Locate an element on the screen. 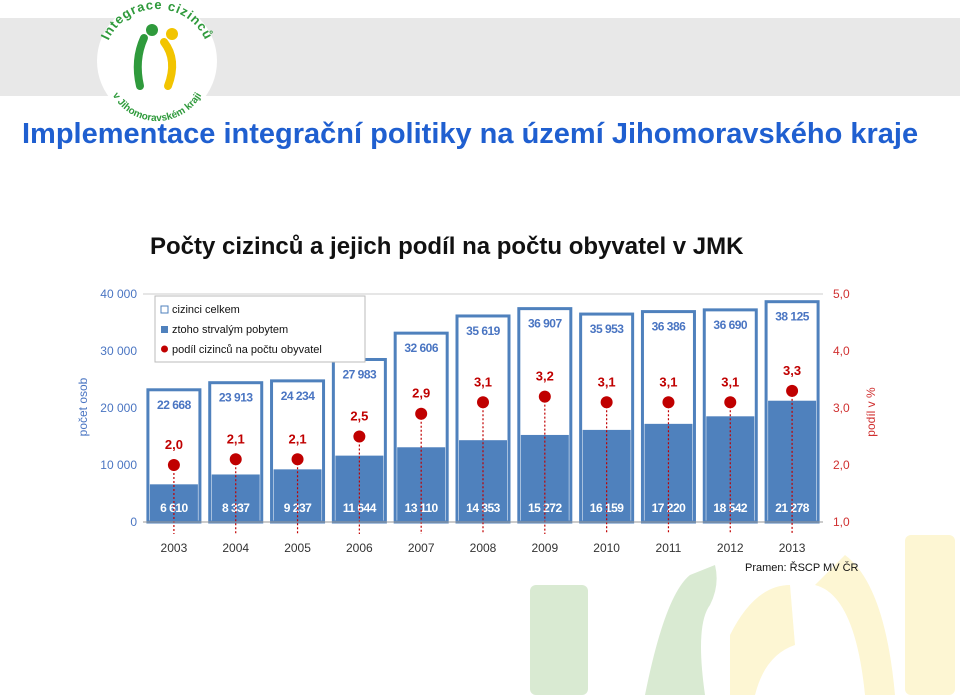  y-tick-label: 30 000 is located at coordinates (118, 351).